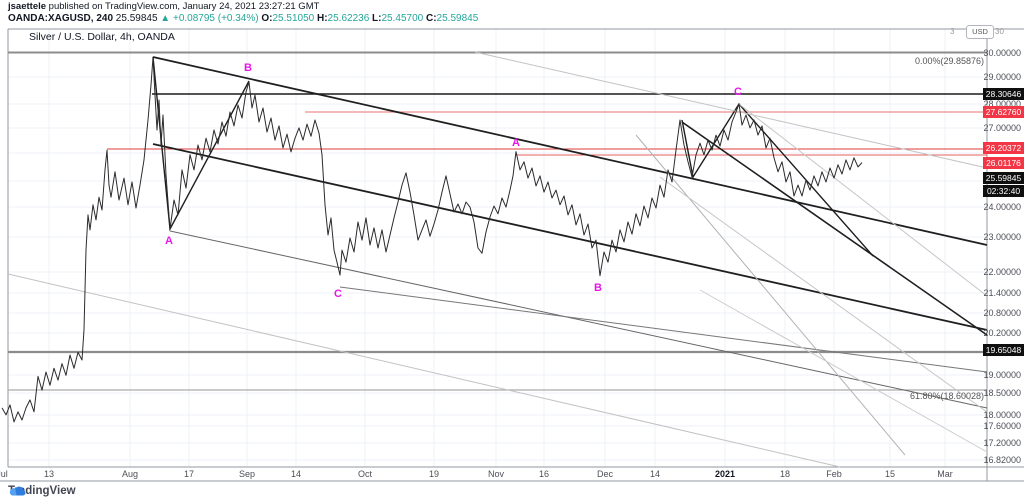 The image size is (1024, 504). Describe the element at coordinates (365, 474) in the screenshot. I see `x-tick: Oct` at that location.